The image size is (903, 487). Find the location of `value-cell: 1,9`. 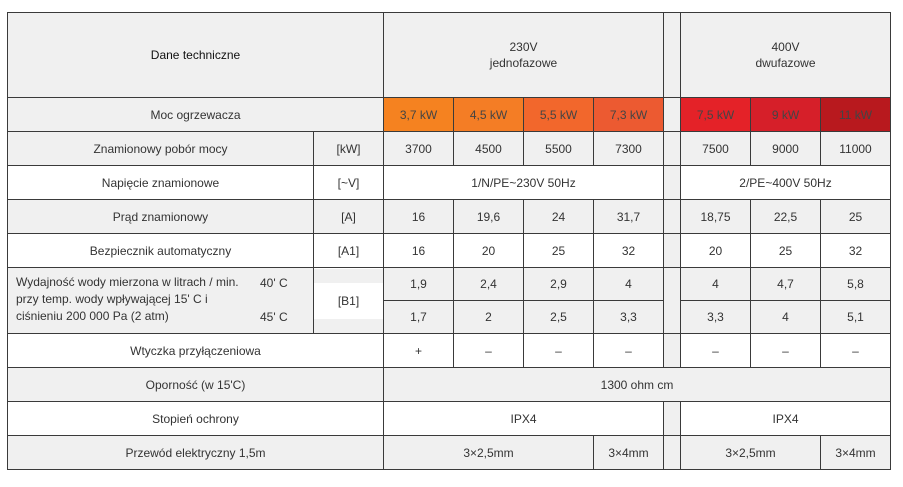

value-cell: 1,9 is located at coordinates (418, 284).